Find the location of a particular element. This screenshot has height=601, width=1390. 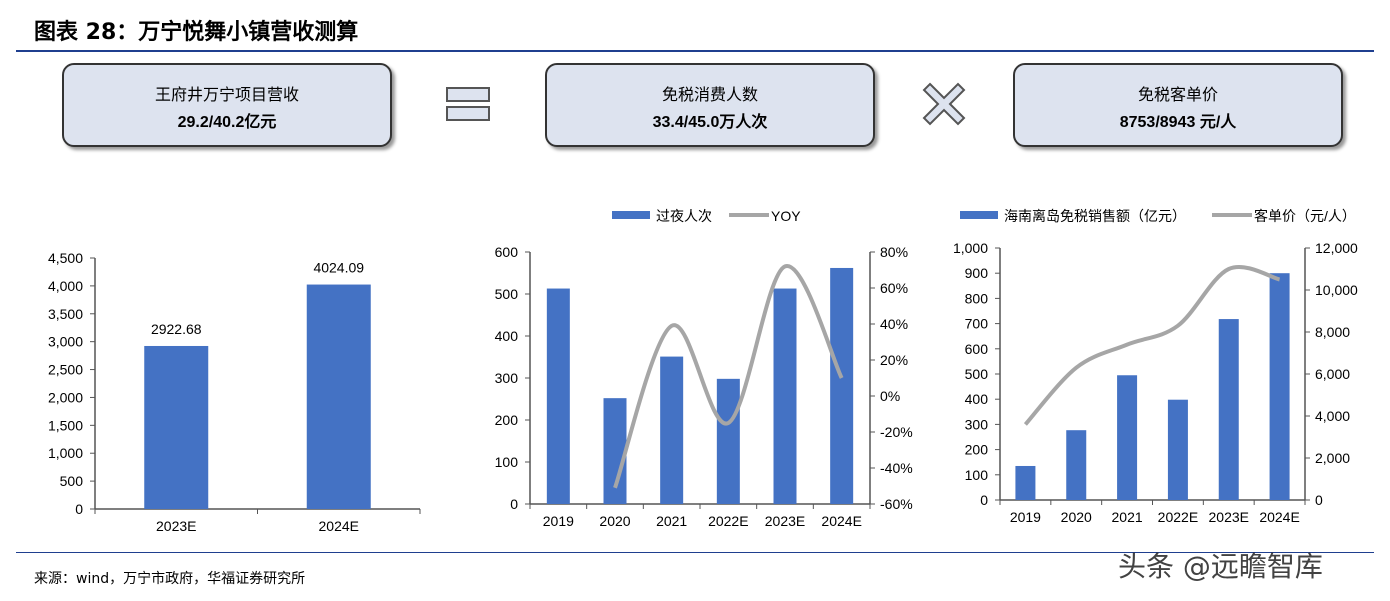

c2-y2-axis-tick-label: 8,000 is located at coordinates (1332, 332).